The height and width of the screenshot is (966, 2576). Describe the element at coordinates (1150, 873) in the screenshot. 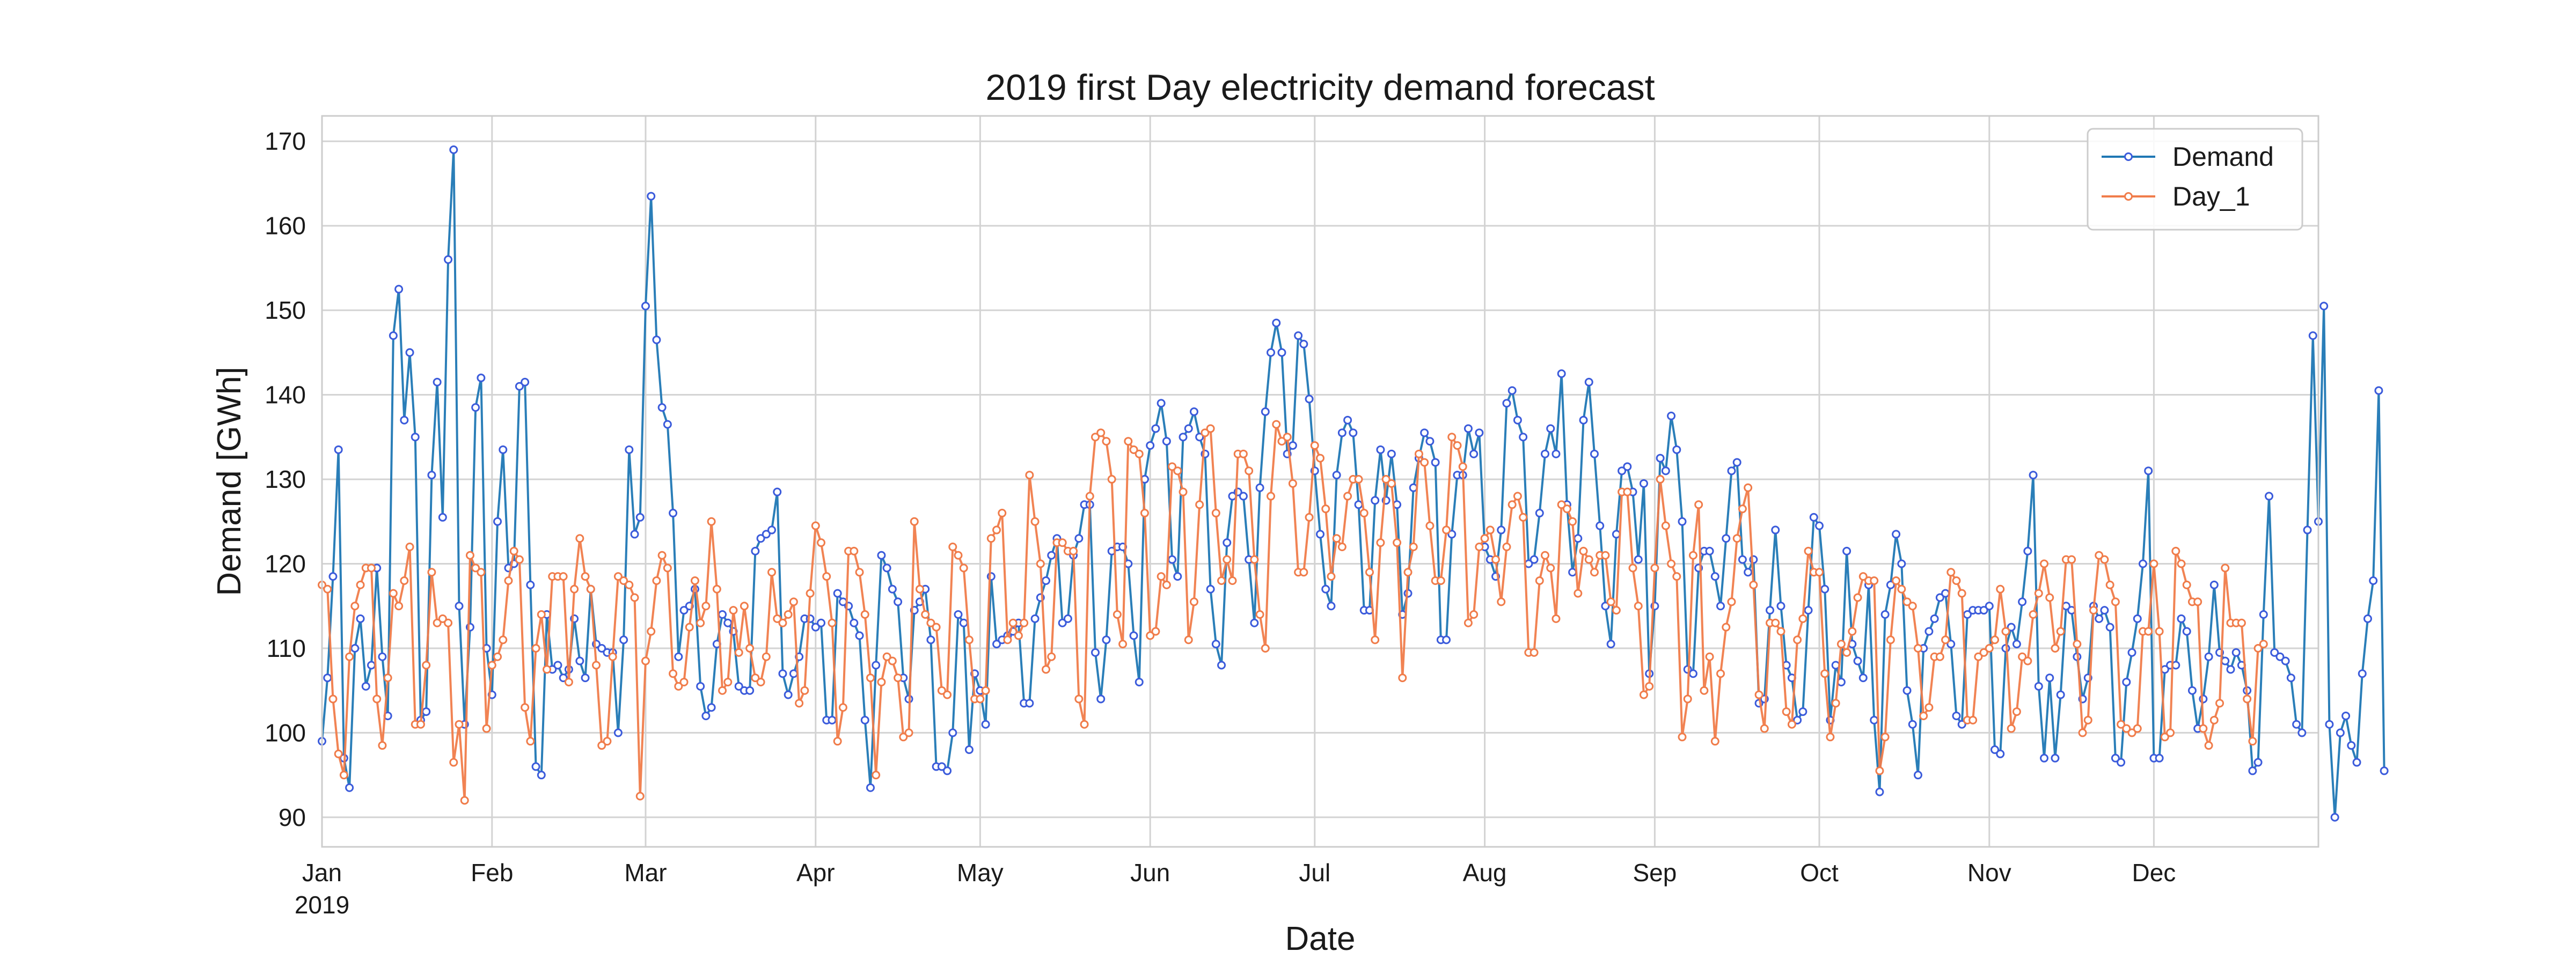

I see `x-tick-label: Jun` at that location.